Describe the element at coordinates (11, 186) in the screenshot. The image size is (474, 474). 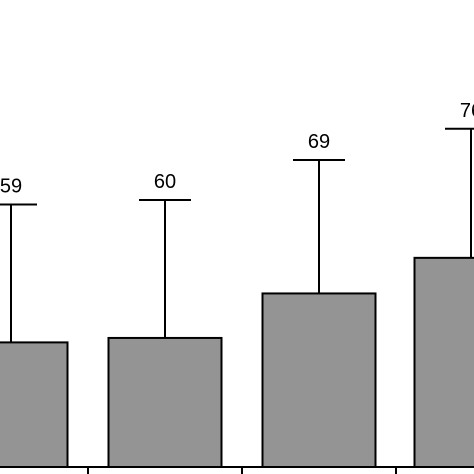
I see `data-label-1: 59` at that location.